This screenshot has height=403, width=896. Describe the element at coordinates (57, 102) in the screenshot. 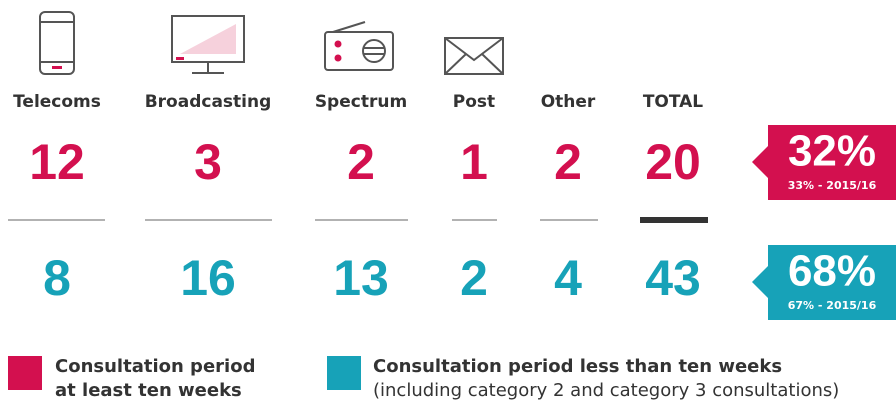

I see `column-label: Telecoms` at that location.